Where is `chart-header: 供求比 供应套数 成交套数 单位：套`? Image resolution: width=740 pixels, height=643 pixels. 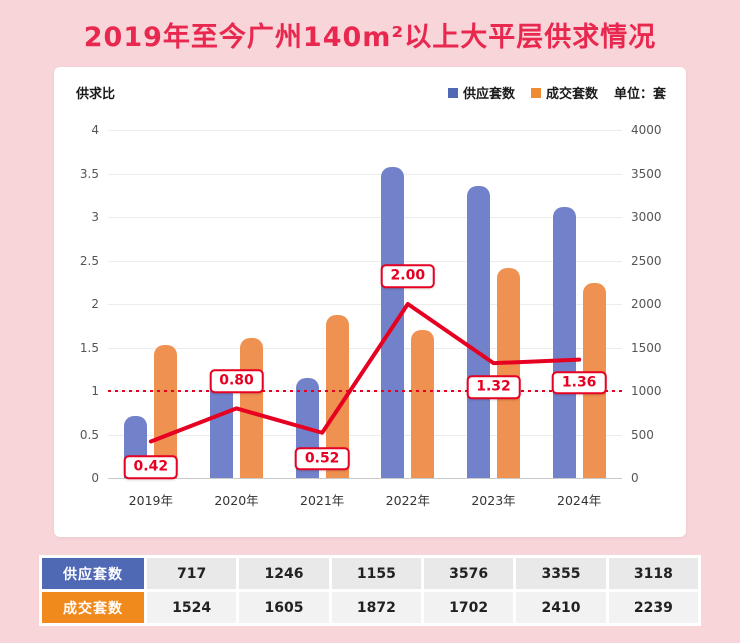 chart-header: 供求比 供应套数 成交套数 单位：套 is located at coordinates (370, 92).